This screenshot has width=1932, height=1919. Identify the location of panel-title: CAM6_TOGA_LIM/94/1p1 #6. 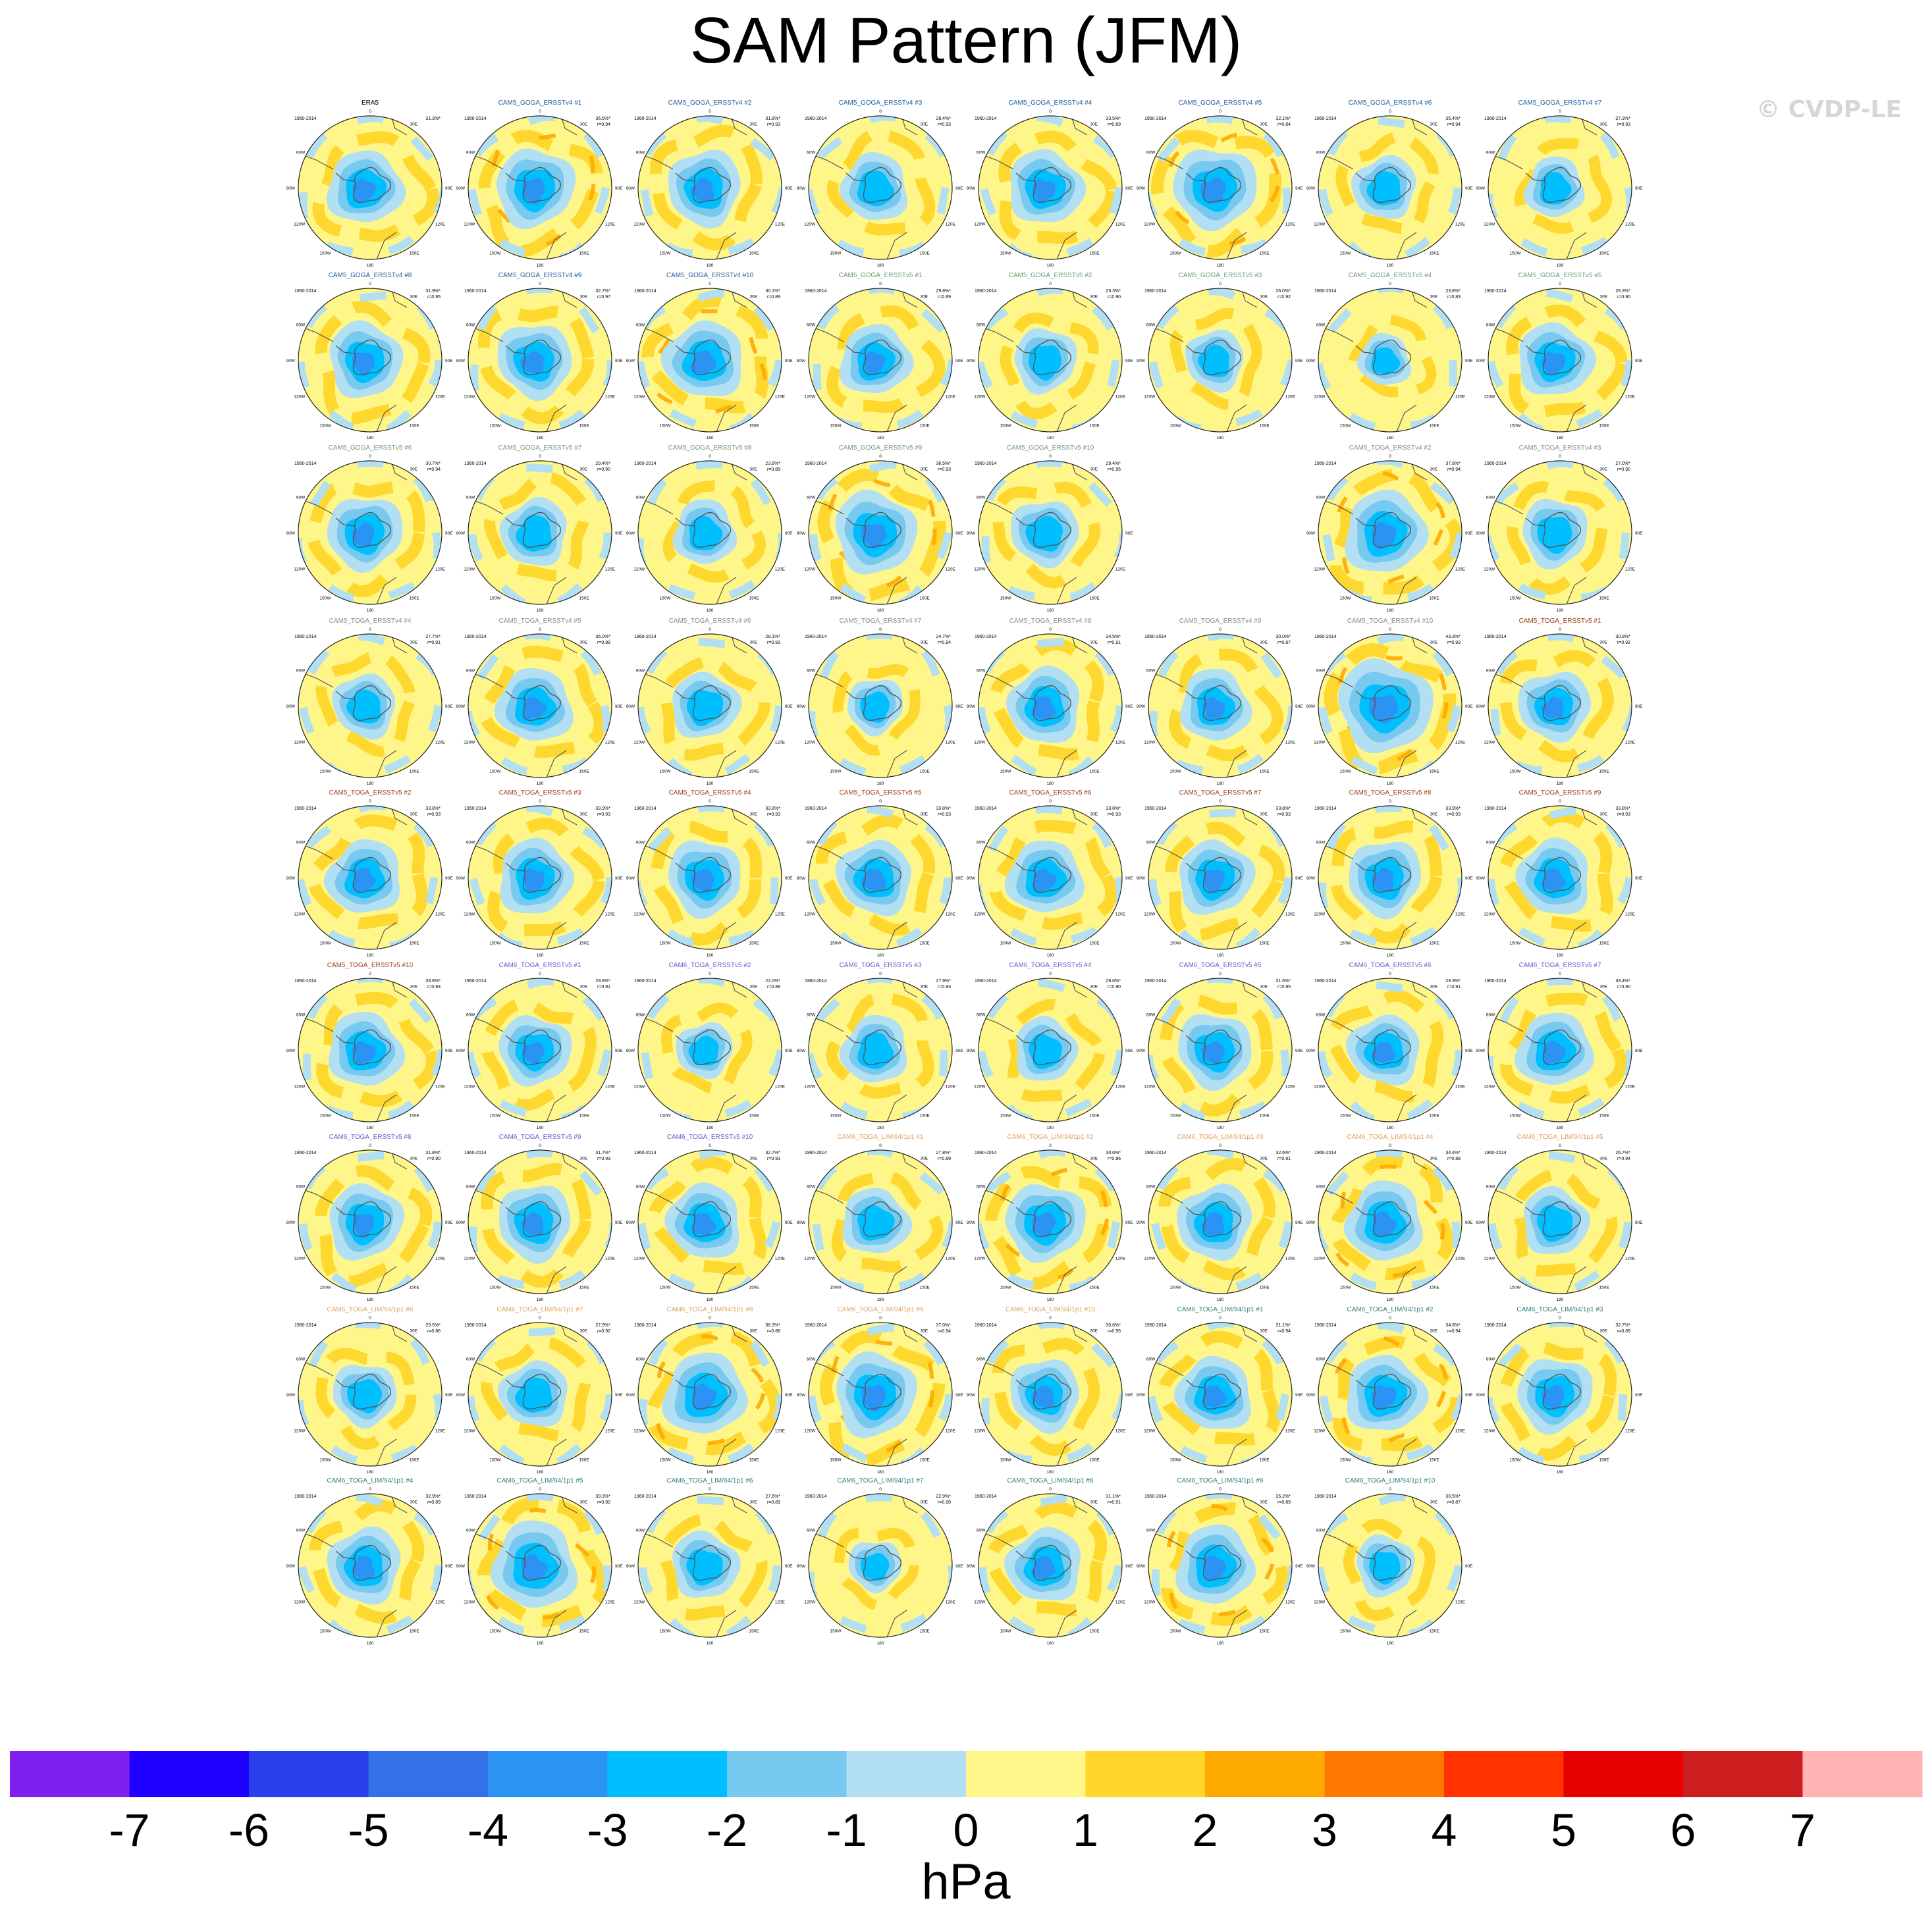
(370, 1310).